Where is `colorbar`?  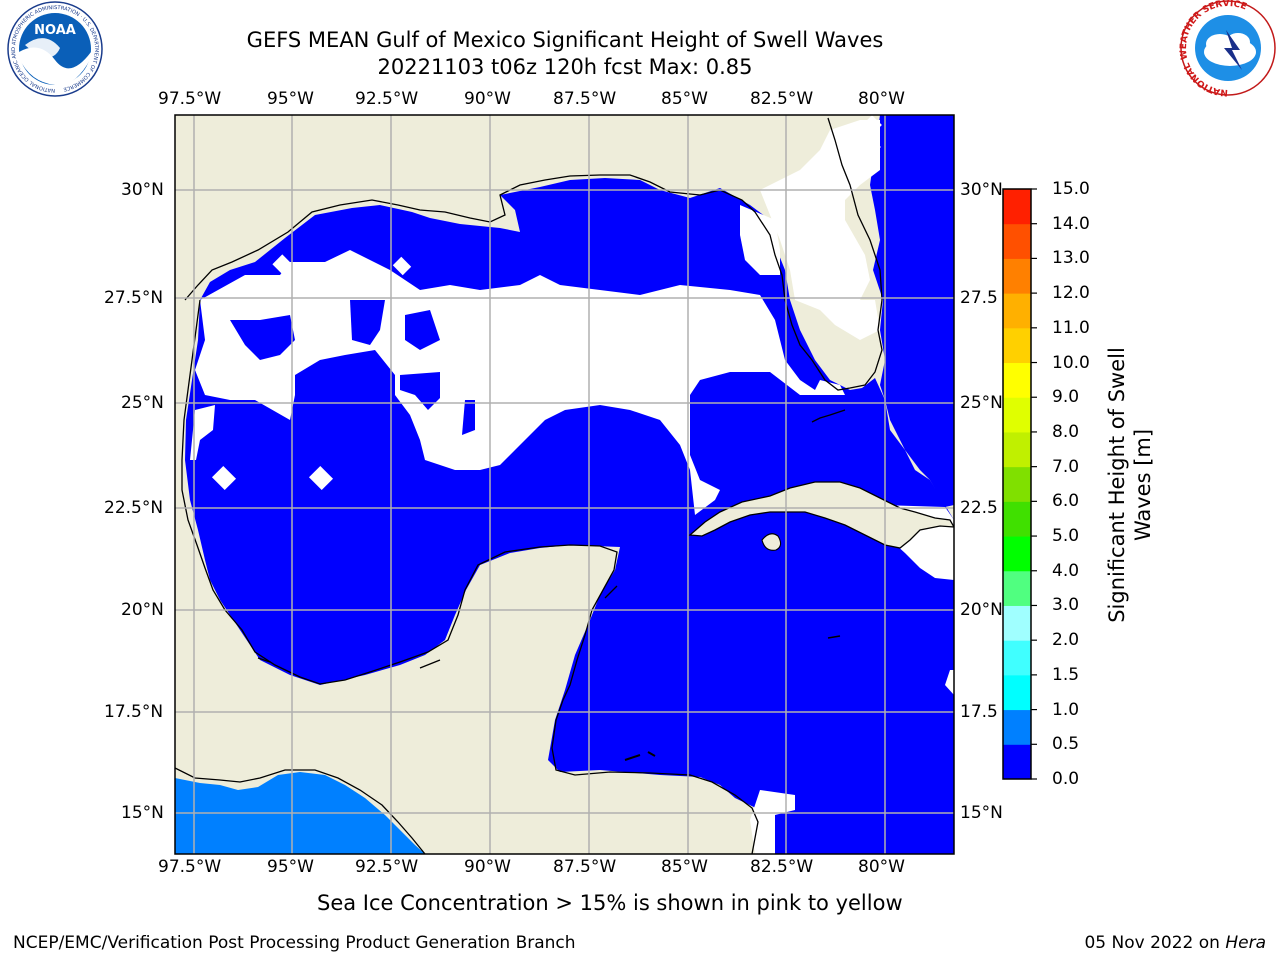
colorbar is located at coordinates (1019, 484).